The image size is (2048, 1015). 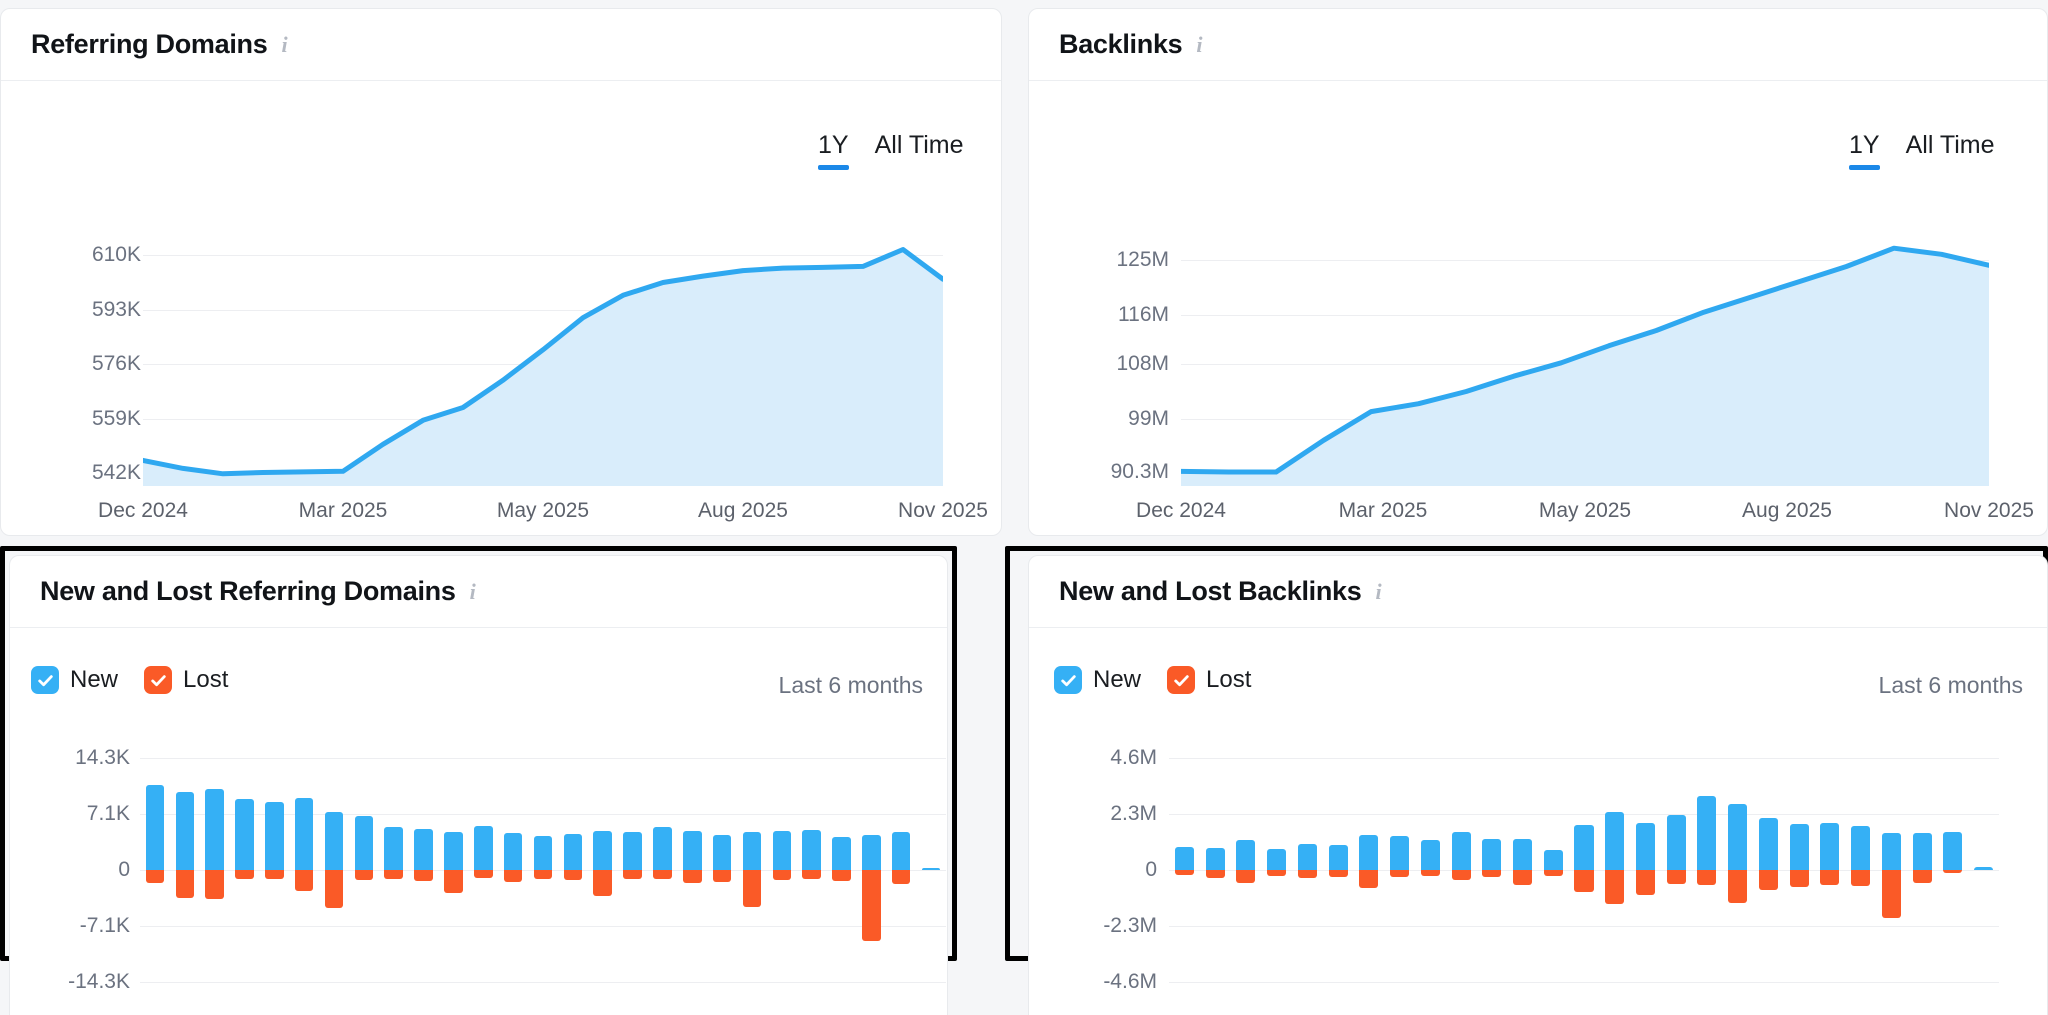 I want to click on new-lost-backlinks-plot, so click(x=1584, y=870).